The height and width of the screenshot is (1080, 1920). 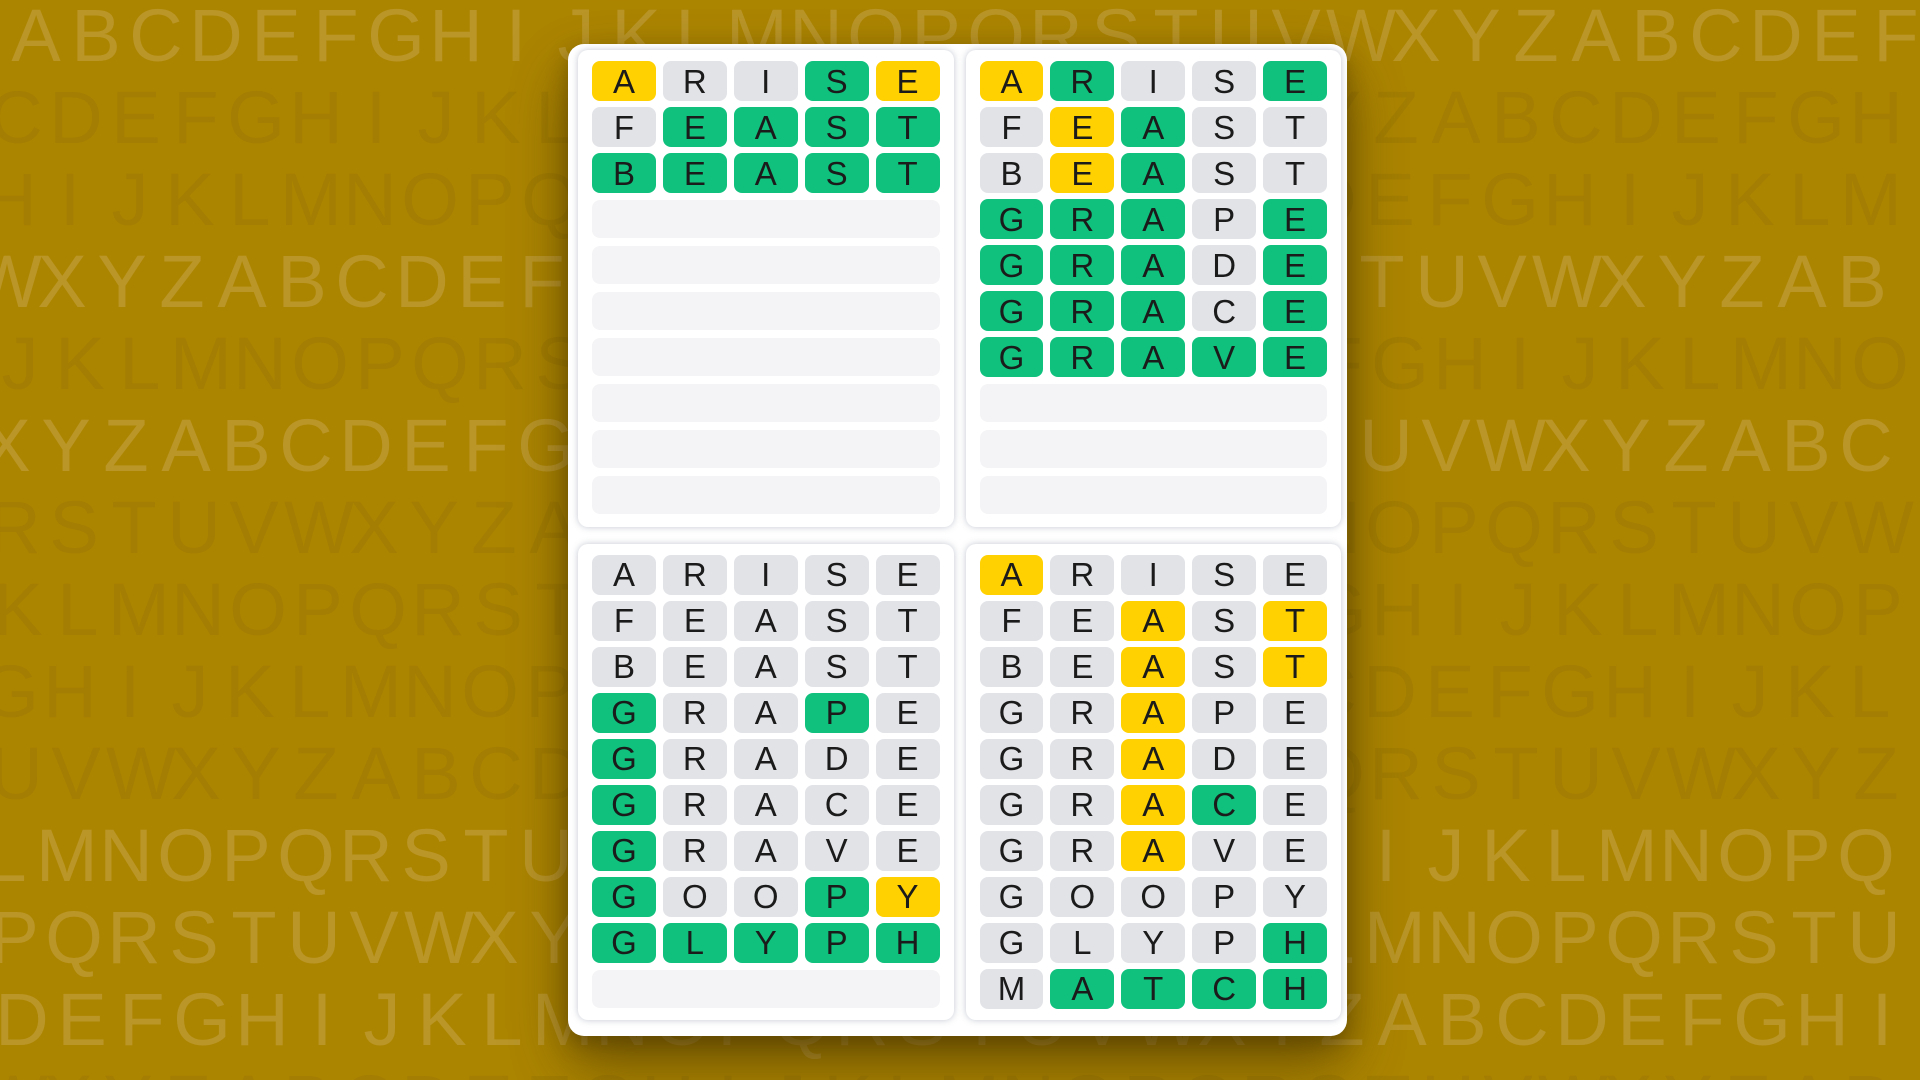 What do you see at coordinates (694, 942) in the screenshot?
I see `letter-tile: L` at bounding box center [694, 942].